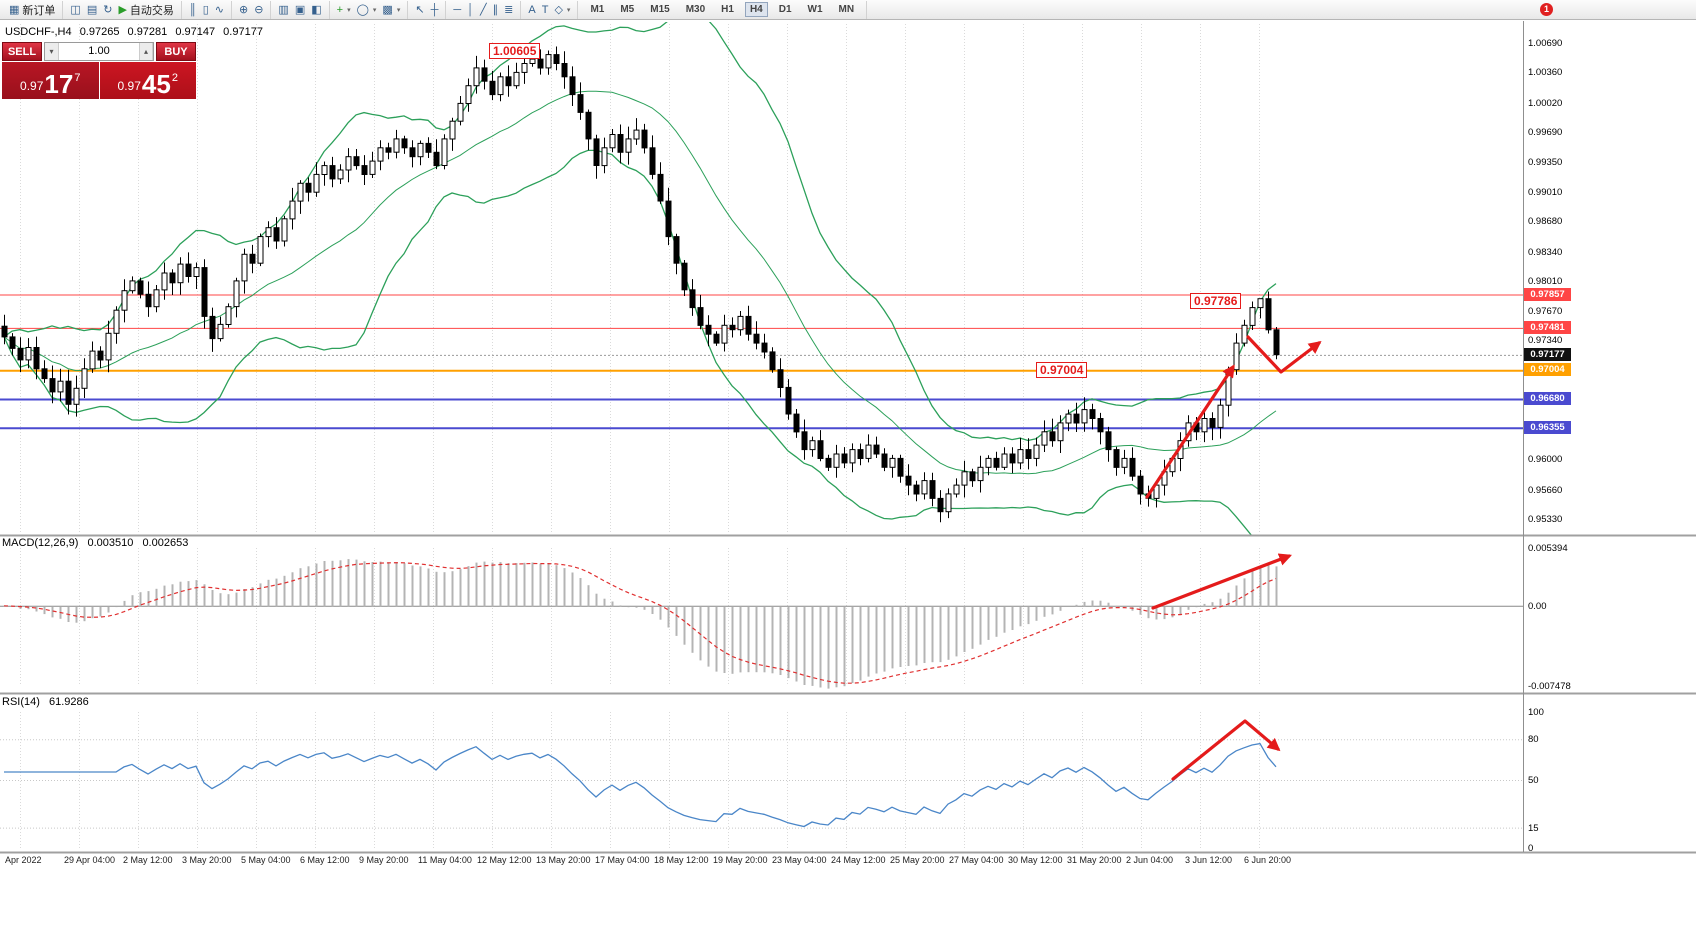 Image resolution: width=1696 pixels, height=938 pixels. Describe the element at coordinates (1035, 860) in the screenshot. I see `time-axis-label: 30 May 12:00` at that location.